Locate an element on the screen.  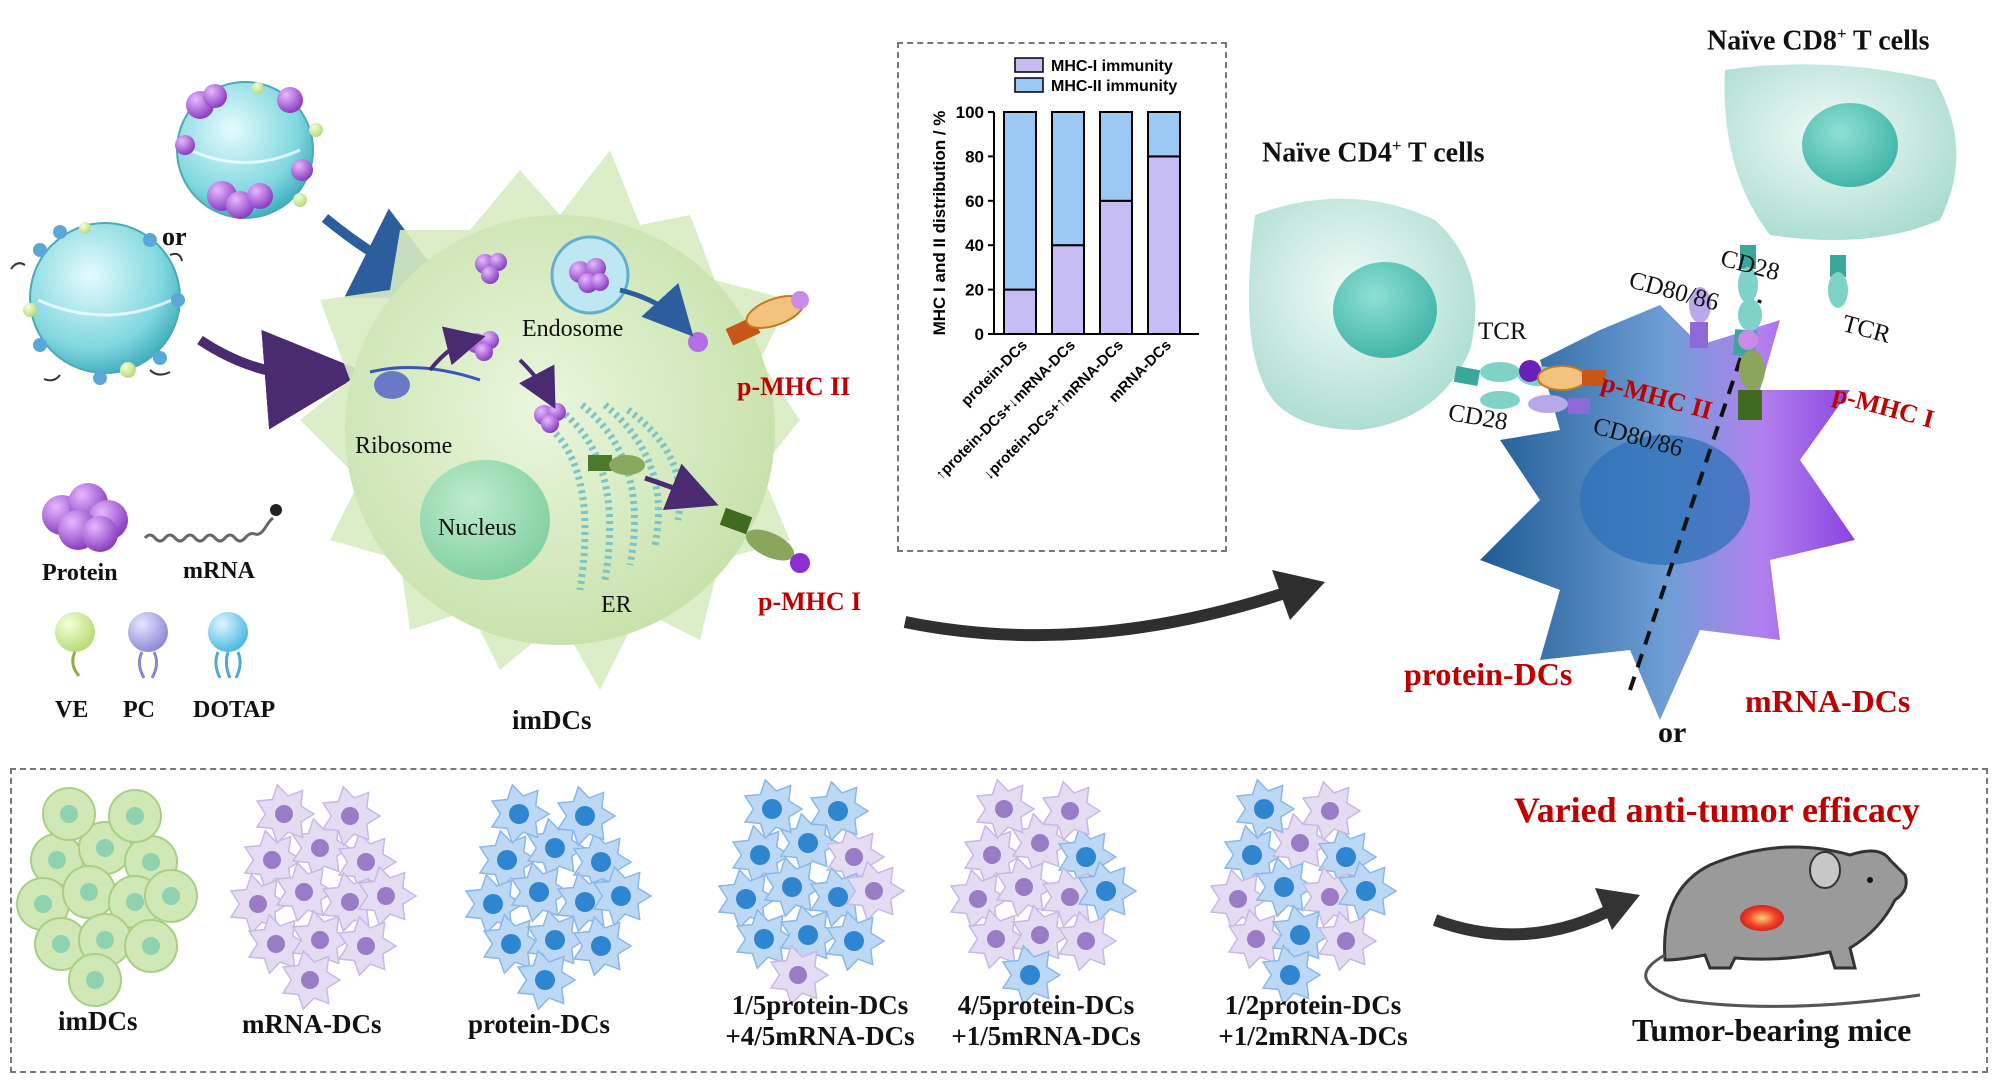
big-arrow is located at coordinates (1102, 612).